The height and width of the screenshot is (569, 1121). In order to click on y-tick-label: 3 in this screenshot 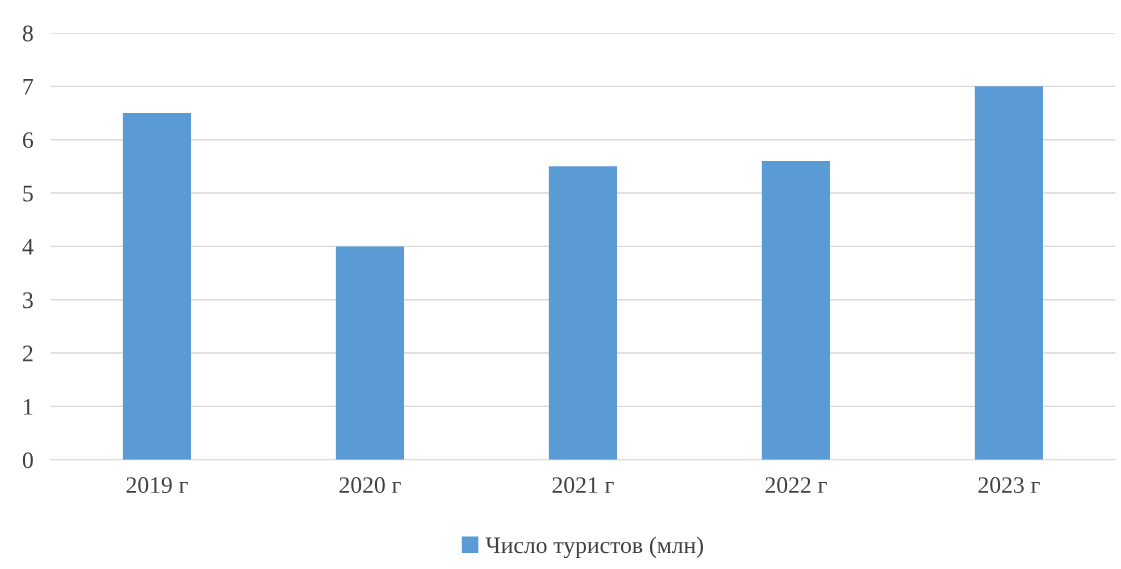, I will do `click(28, 300)`.